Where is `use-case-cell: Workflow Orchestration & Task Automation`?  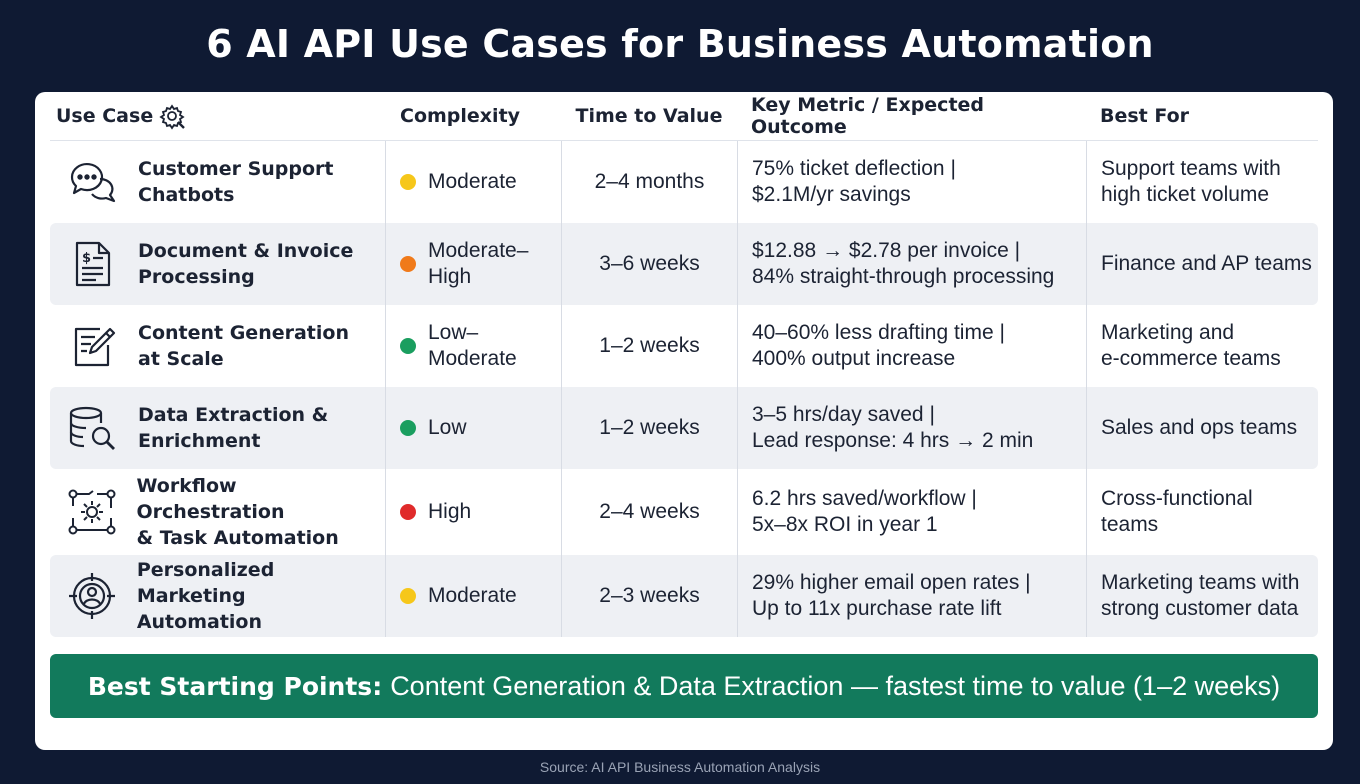 use-case-cell: Workflow Orchestration & Task Automation is located at coordinates (217, 512).